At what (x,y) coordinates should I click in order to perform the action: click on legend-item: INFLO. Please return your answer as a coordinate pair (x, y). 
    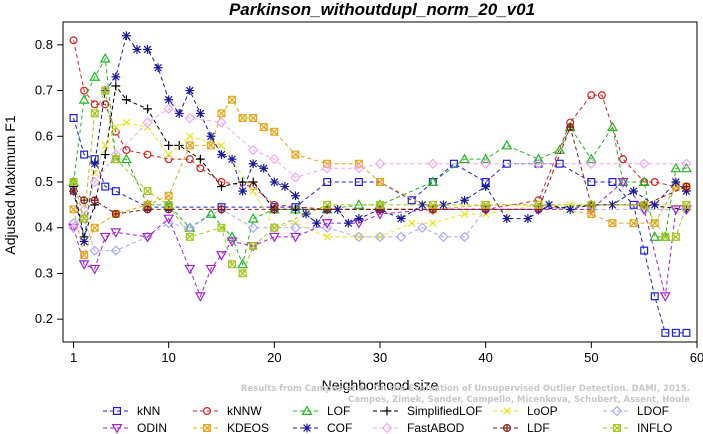
    Looking at the image, I should click on (637, 427).